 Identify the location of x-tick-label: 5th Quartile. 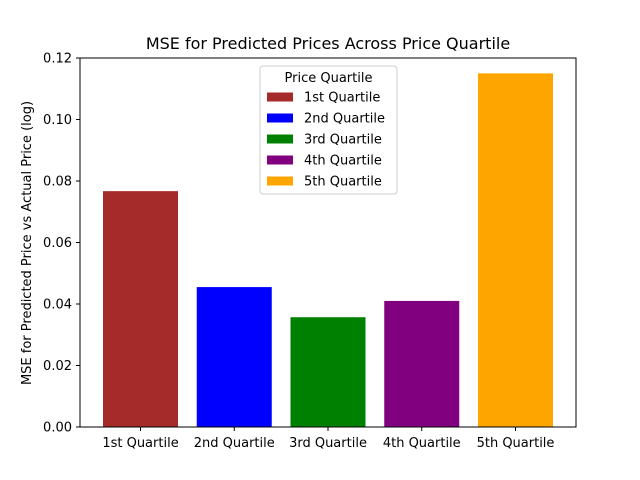
(516, 443).